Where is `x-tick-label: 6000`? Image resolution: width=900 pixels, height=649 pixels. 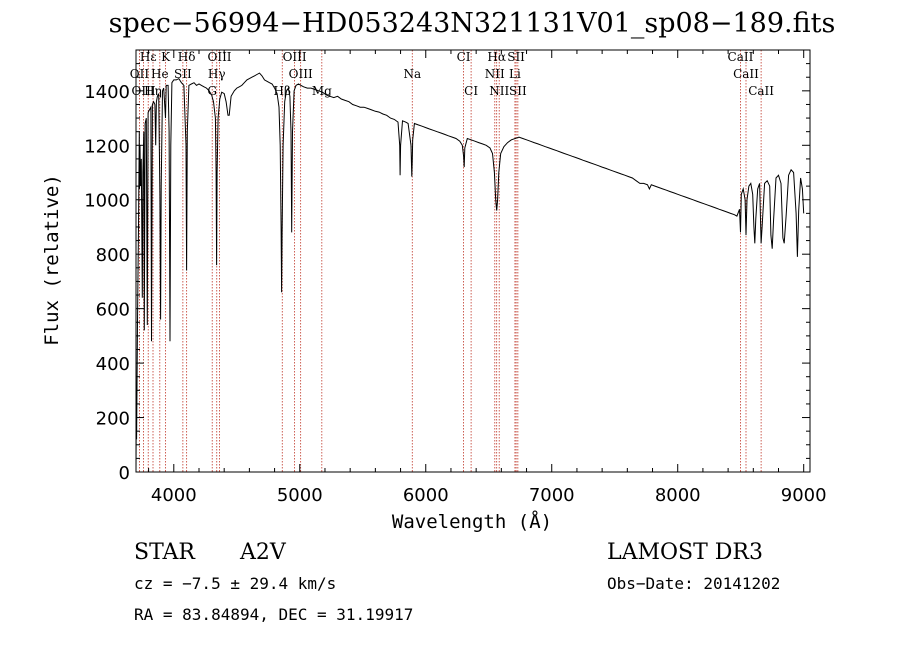 x-tick-label: 6000 is located at coordinates (426, 495).